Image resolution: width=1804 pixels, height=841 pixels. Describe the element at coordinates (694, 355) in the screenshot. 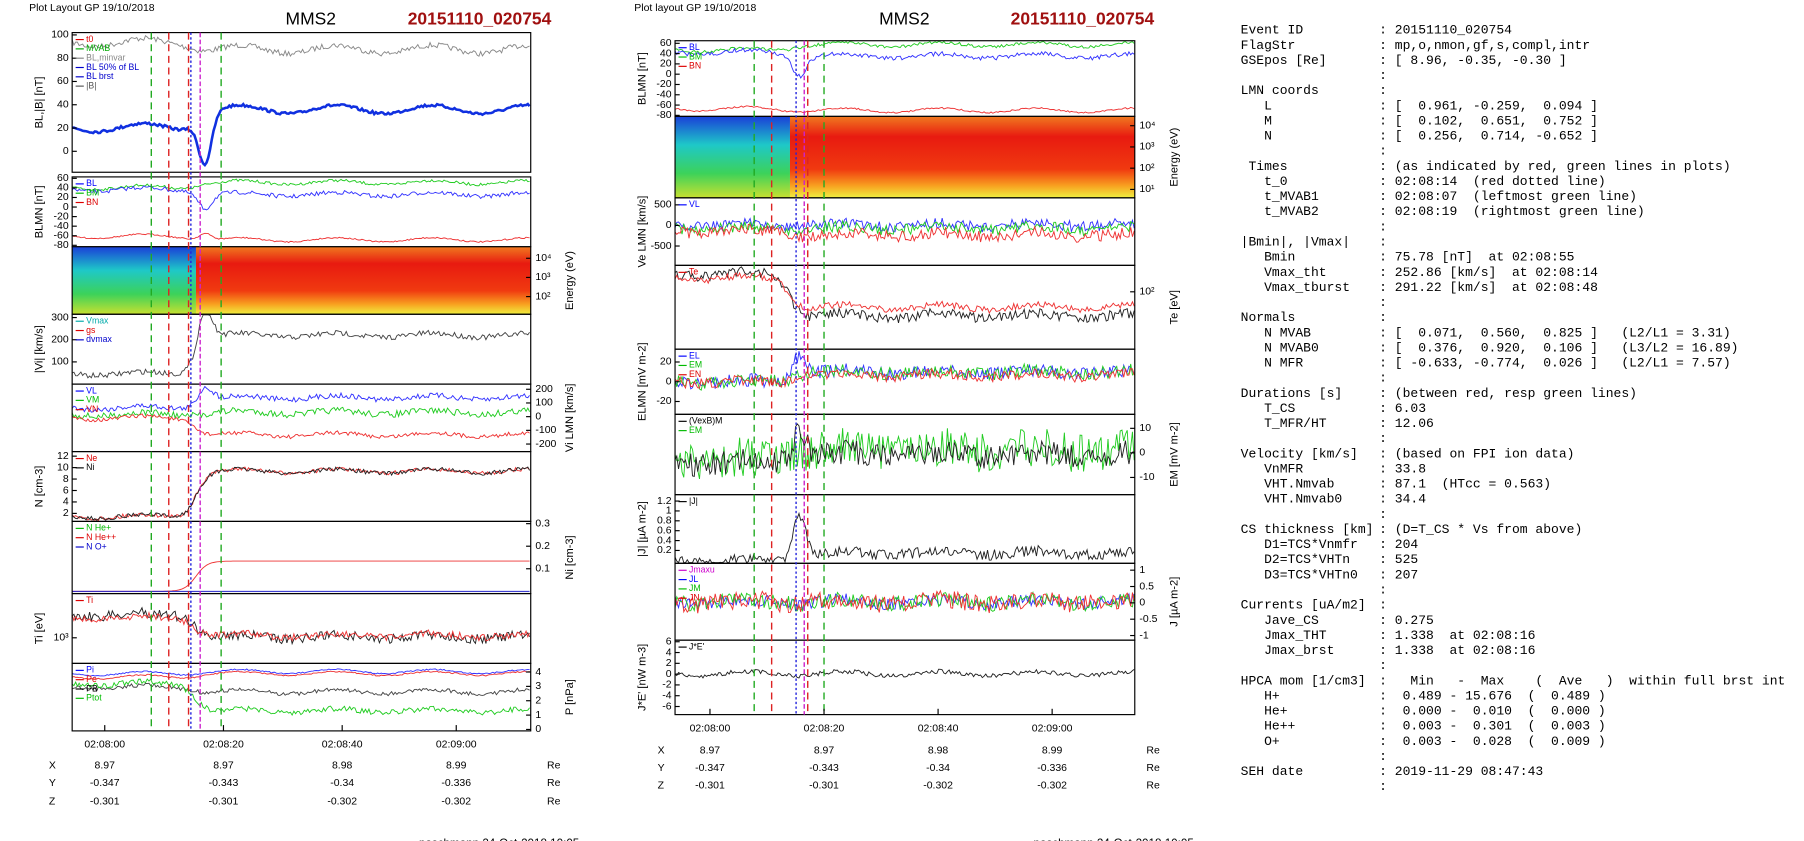

I see `legend-label: EL` at that location.